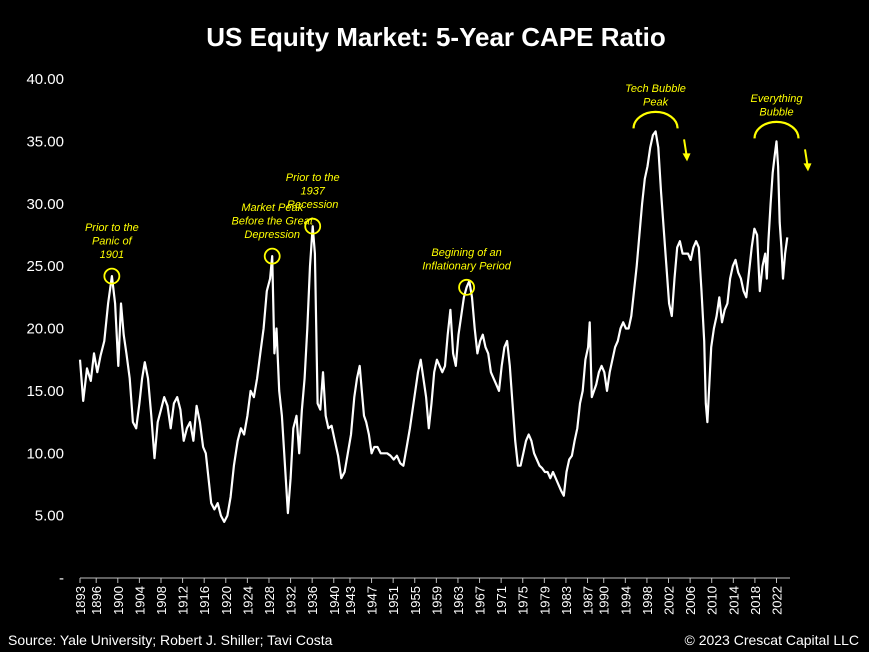 The width and height of the screenshot is (869, 652). What do you see at coordinates (566, 600) in the screenshot?
I see `x-tick-label: 1983` at bounding box center [566, 600].